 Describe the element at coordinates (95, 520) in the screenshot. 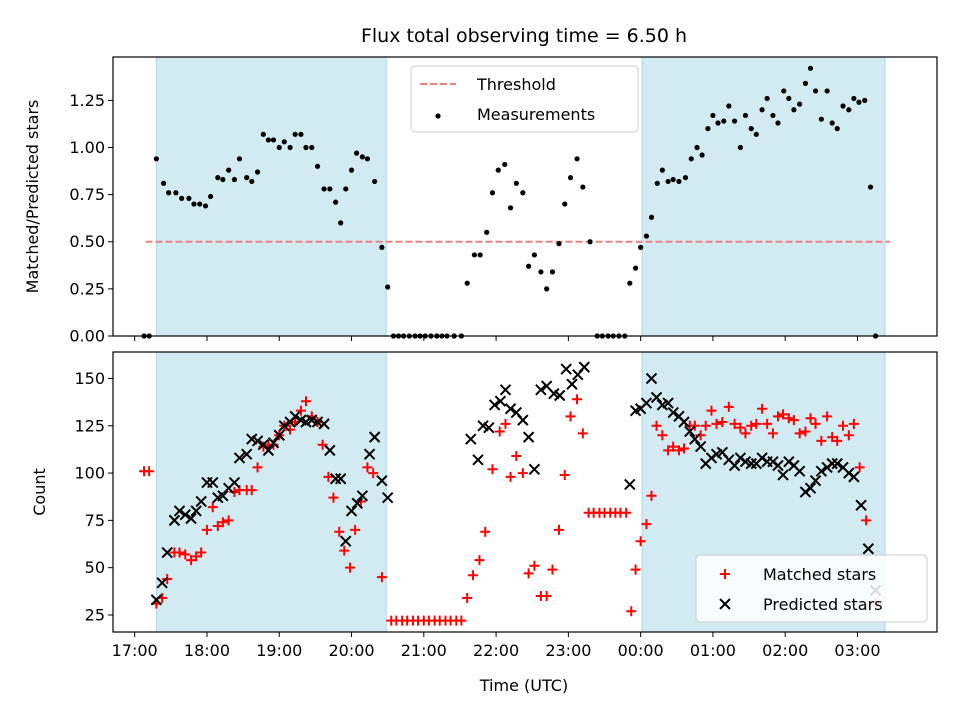

I see `count-ytick-label: 75` at that location.